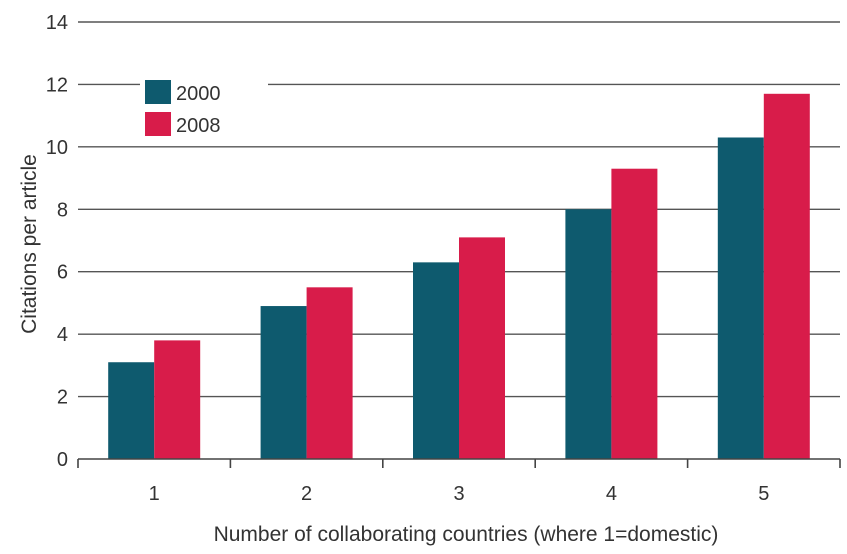  What do you see at coordinates (62, 273) in the screenshot?
I see `y-tick-label: 6` at bounding box center [62, 273].